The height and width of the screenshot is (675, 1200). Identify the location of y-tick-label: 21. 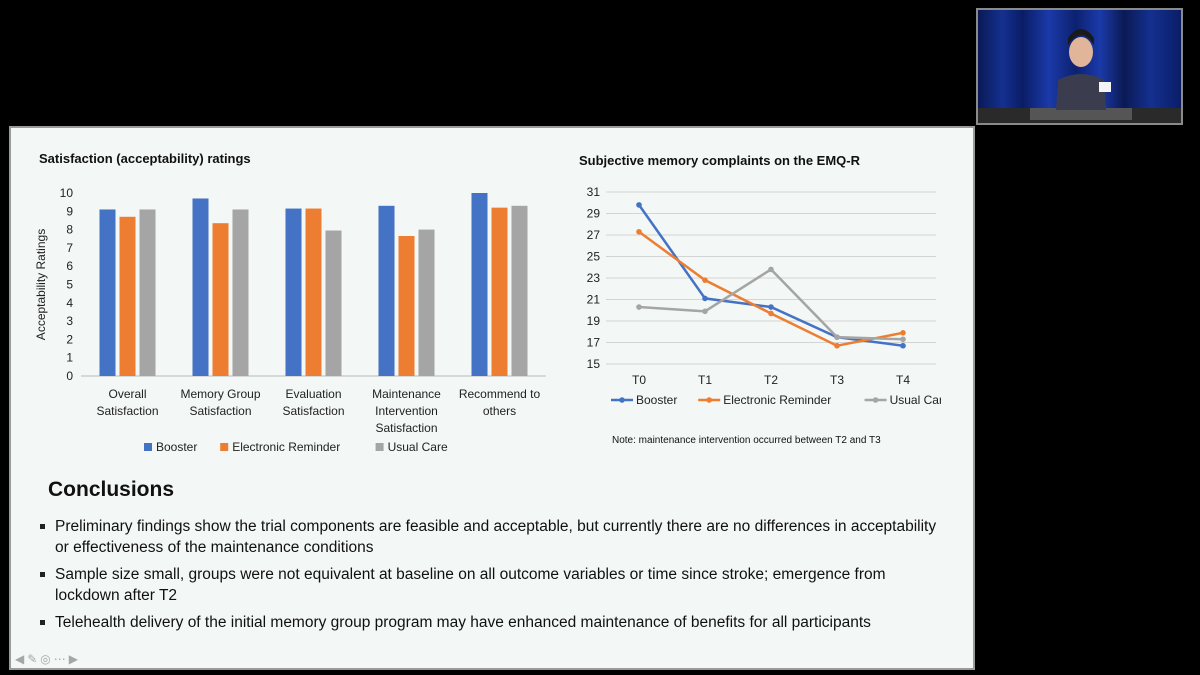
(594, 300).